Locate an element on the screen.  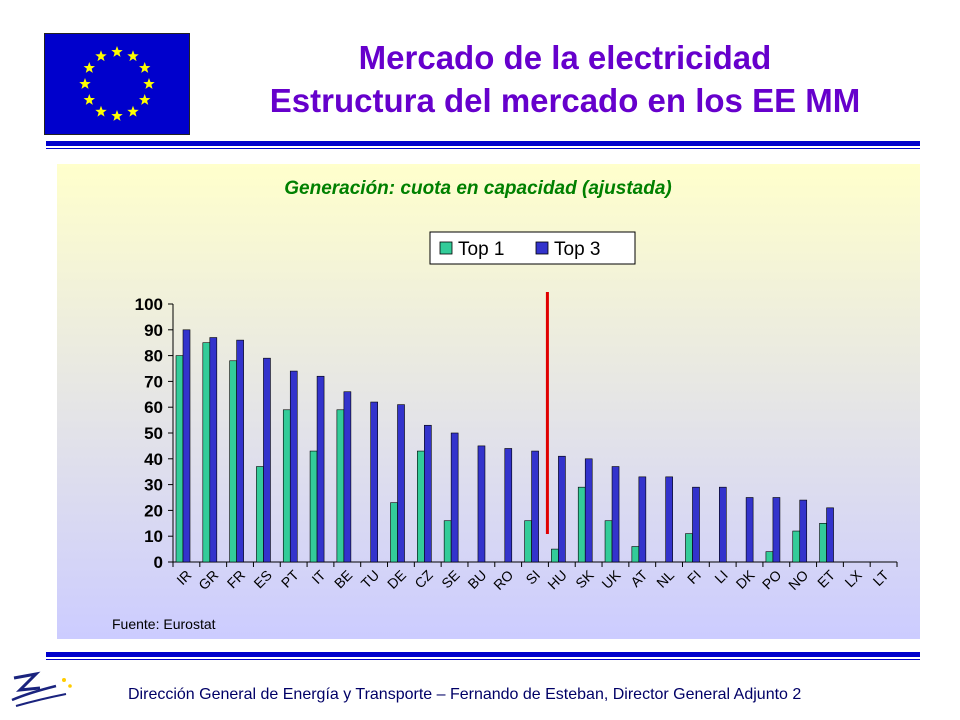
bar-top1-SK is located at coordinates (581, 524).